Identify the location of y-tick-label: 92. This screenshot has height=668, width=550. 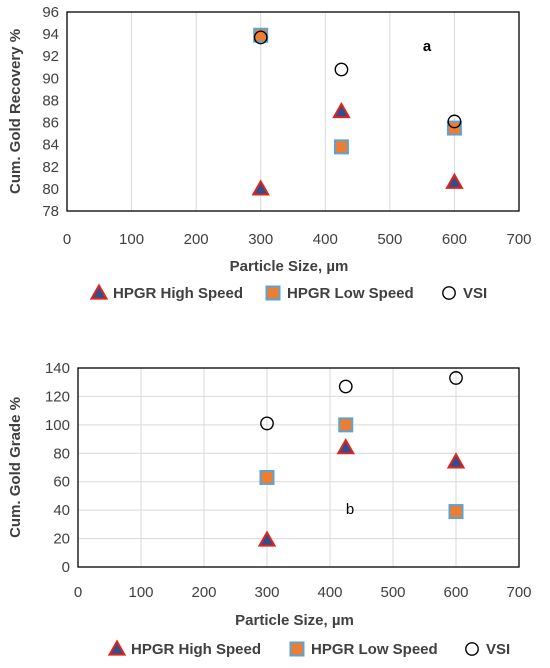
(50, 56).